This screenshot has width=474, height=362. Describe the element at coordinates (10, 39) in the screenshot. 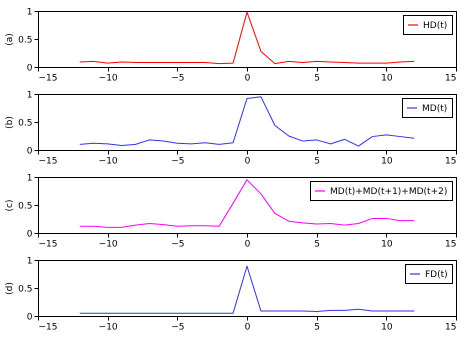

I see `y-axis-title: (a)` at that location.